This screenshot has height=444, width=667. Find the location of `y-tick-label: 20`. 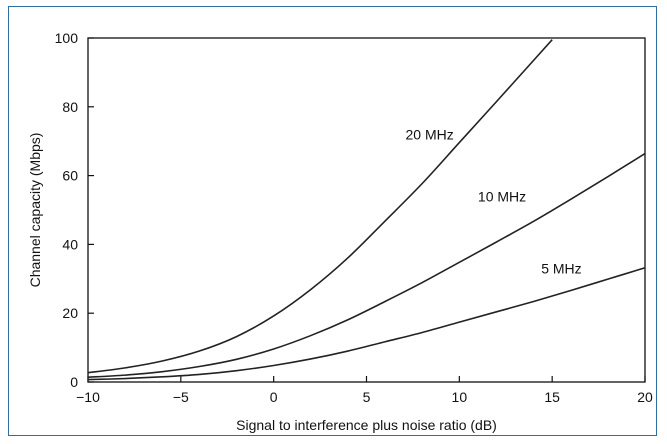

y-tick-label: 20 is located at coordinates (70, 313).